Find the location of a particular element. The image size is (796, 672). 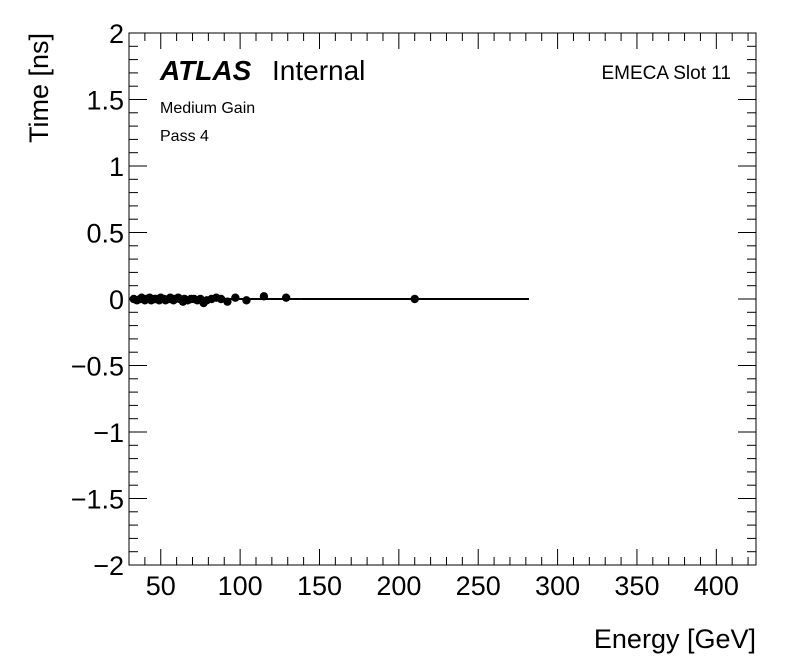

x-tick-label: 200 is located at coordinates (398, 586).